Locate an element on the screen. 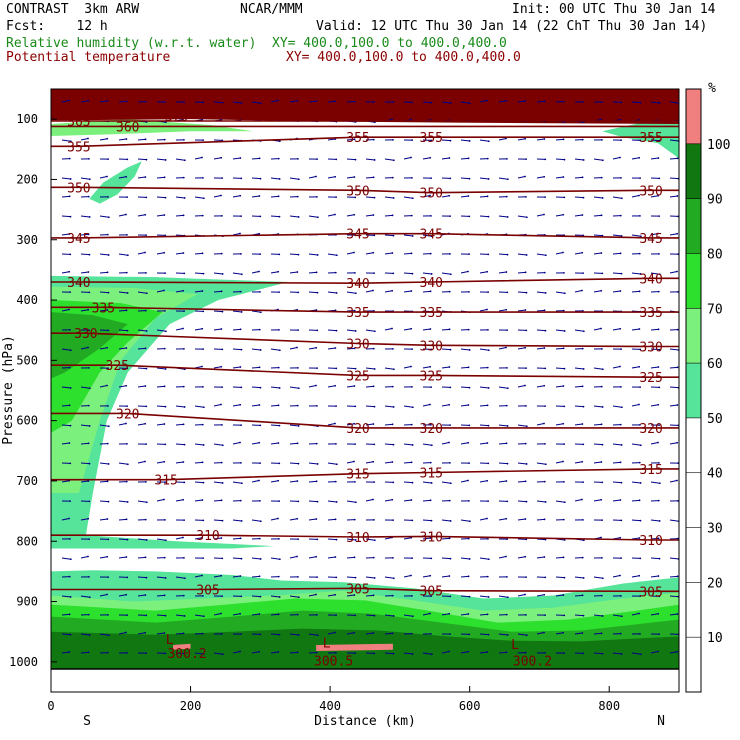  theta-contour-label: 305 is located at coordinates (357, 589).